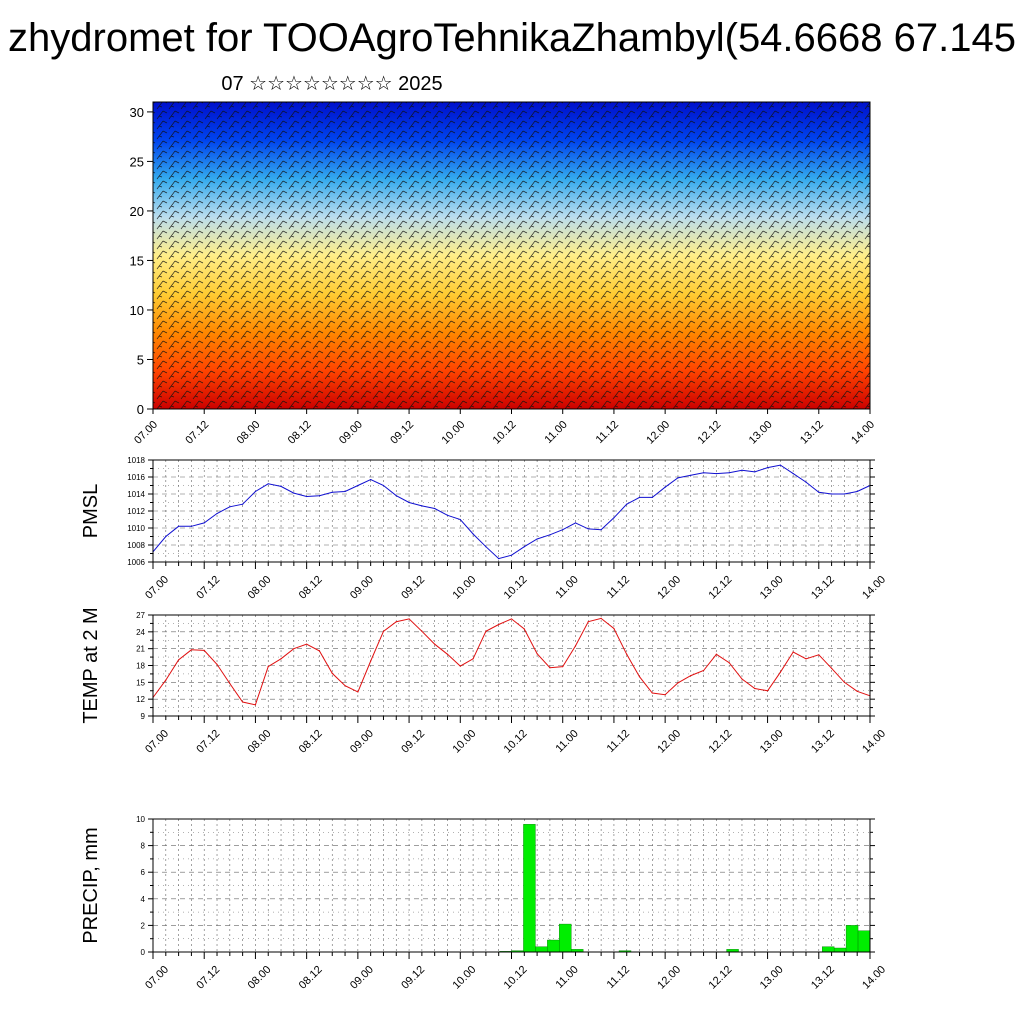 The width and height of the screenshot is (1024, 1024). What do you see at coordinates (137, 161) in the screenshot?
I see `y-tick-label: 25` at bounding box center [137, 161].